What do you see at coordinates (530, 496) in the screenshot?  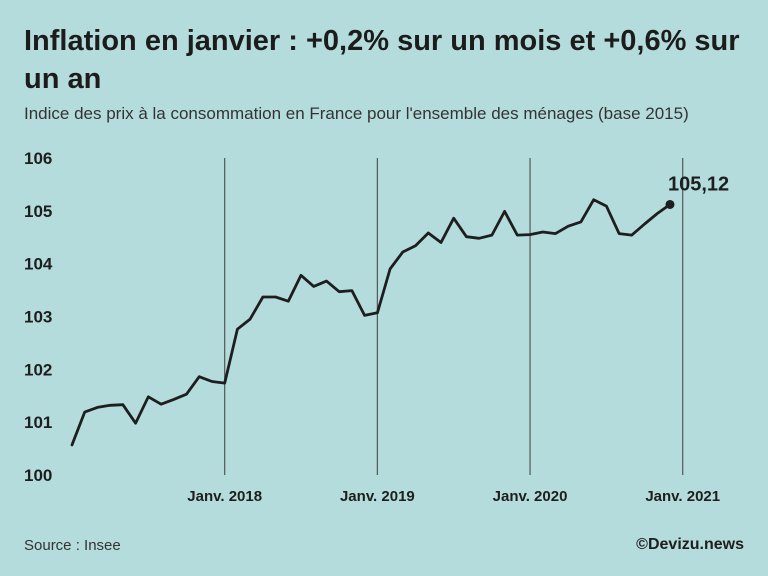 I see `x-tick-label: Janv. 2020` at bounding box center [530, 496].